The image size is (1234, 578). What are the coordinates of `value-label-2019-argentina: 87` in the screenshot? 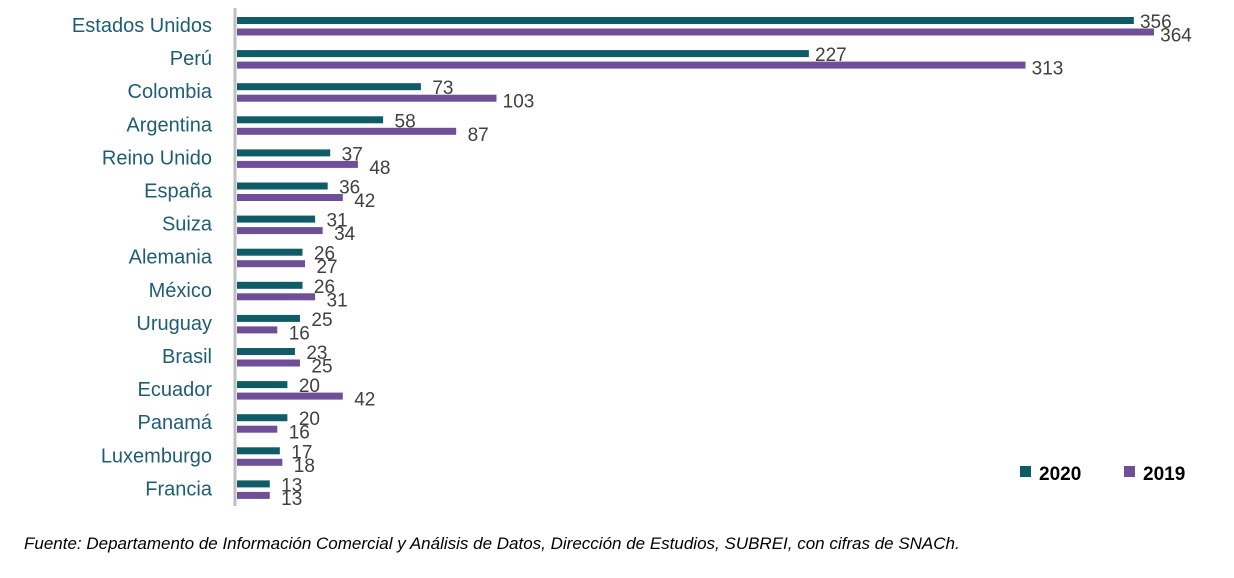 It's located at (478, 135).